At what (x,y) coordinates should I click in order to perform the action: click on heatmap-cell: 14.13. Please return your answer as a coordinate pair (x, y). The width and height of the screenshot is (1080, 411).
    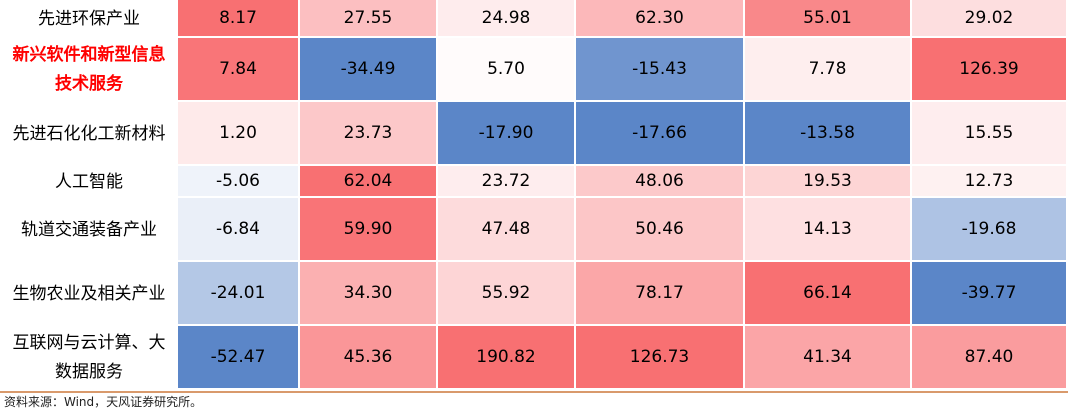
    Looking at the image, I should click on (828, 230).